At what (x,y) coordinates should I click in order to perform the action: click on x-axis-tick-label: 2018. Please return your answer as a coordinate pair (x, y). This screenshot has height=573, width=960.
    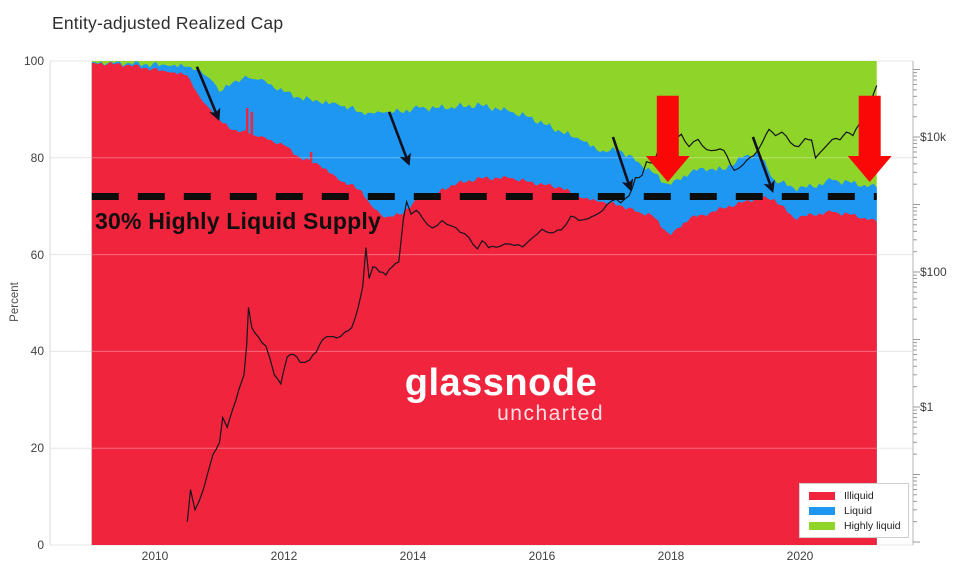
    Looking at the image, I should click on (671, 556).